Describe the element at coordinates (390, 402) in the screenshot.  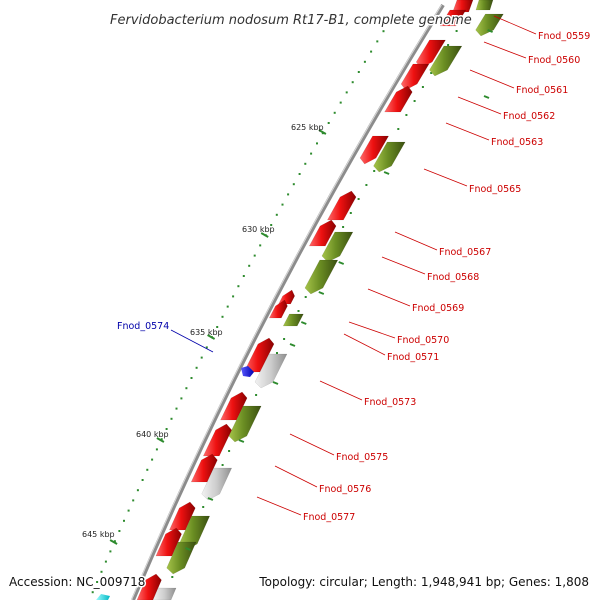
I see `gene-label-fnod-0573: Fnod_0573` at that location.